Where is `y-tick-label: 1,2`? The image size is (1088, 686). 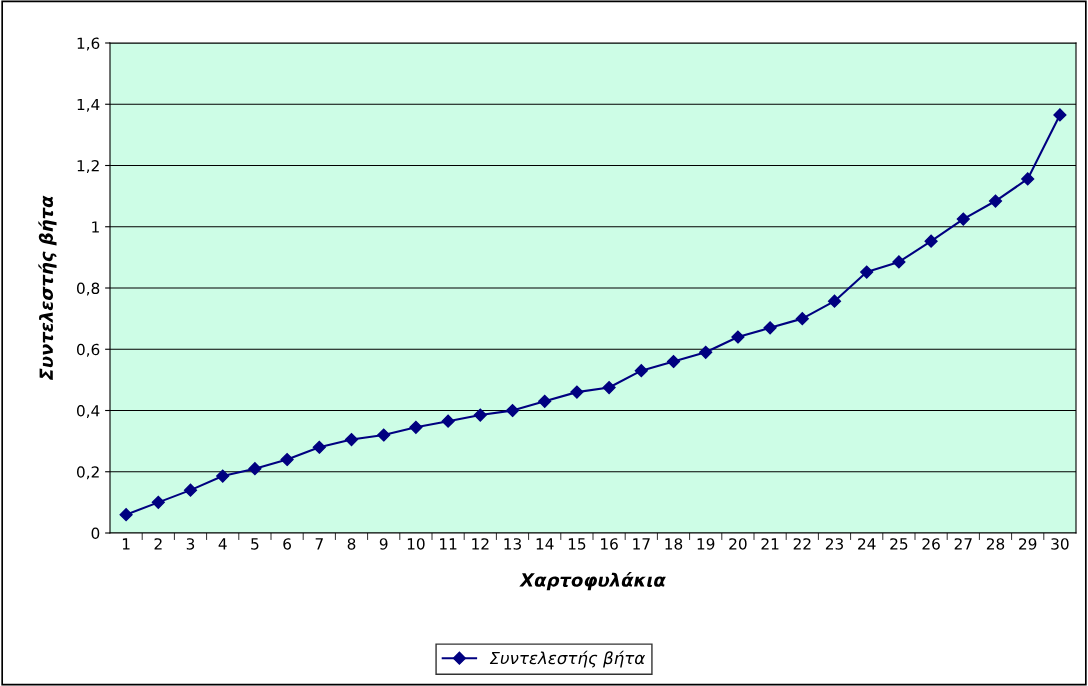
y-tick-label: 1,2 is located at coordinates (88, 166).